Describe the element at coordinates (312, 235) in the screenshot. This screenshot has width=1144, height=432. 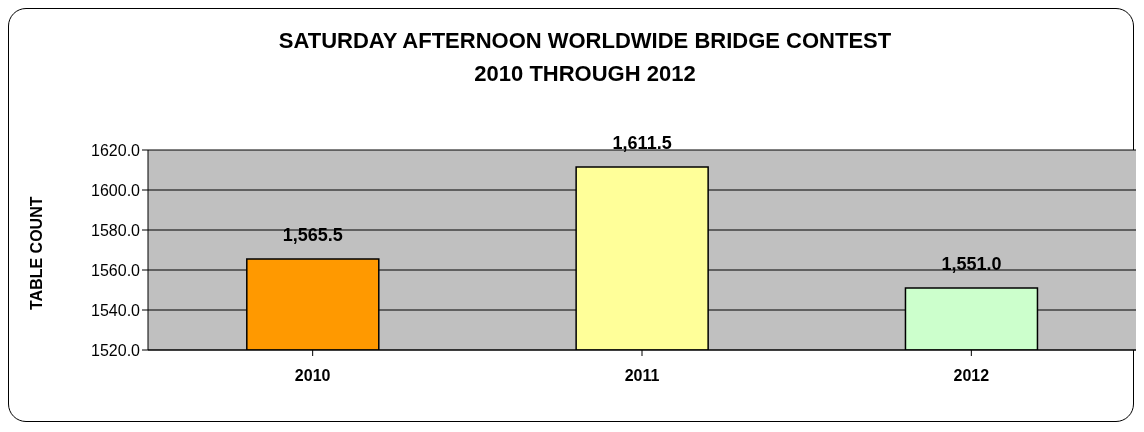
I see `data-label: 1,565.5` at that location.